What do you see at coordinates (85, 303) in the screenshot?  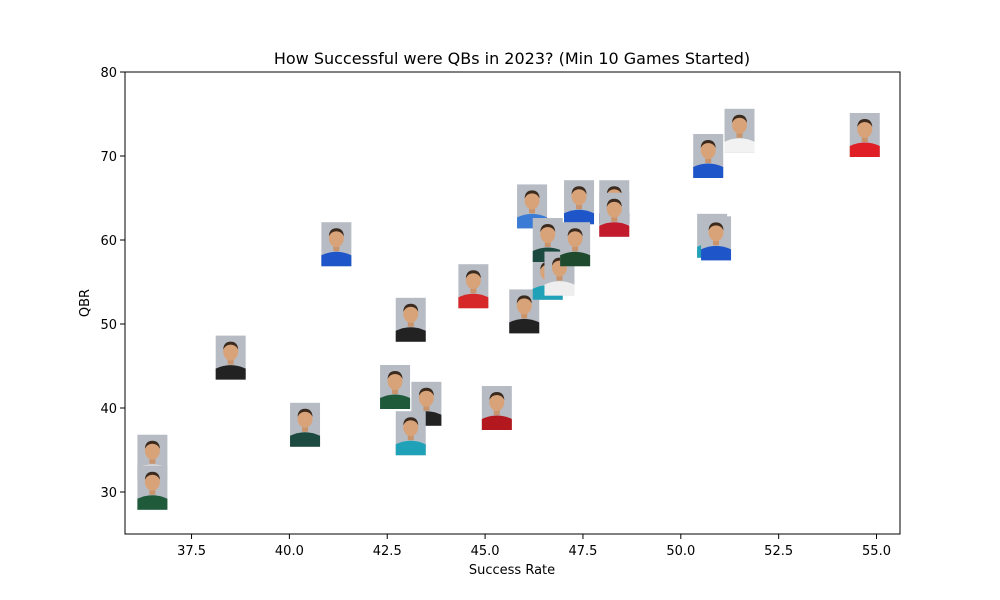 I see `y-axis-label: QBR` at bounding box center [85, 303].